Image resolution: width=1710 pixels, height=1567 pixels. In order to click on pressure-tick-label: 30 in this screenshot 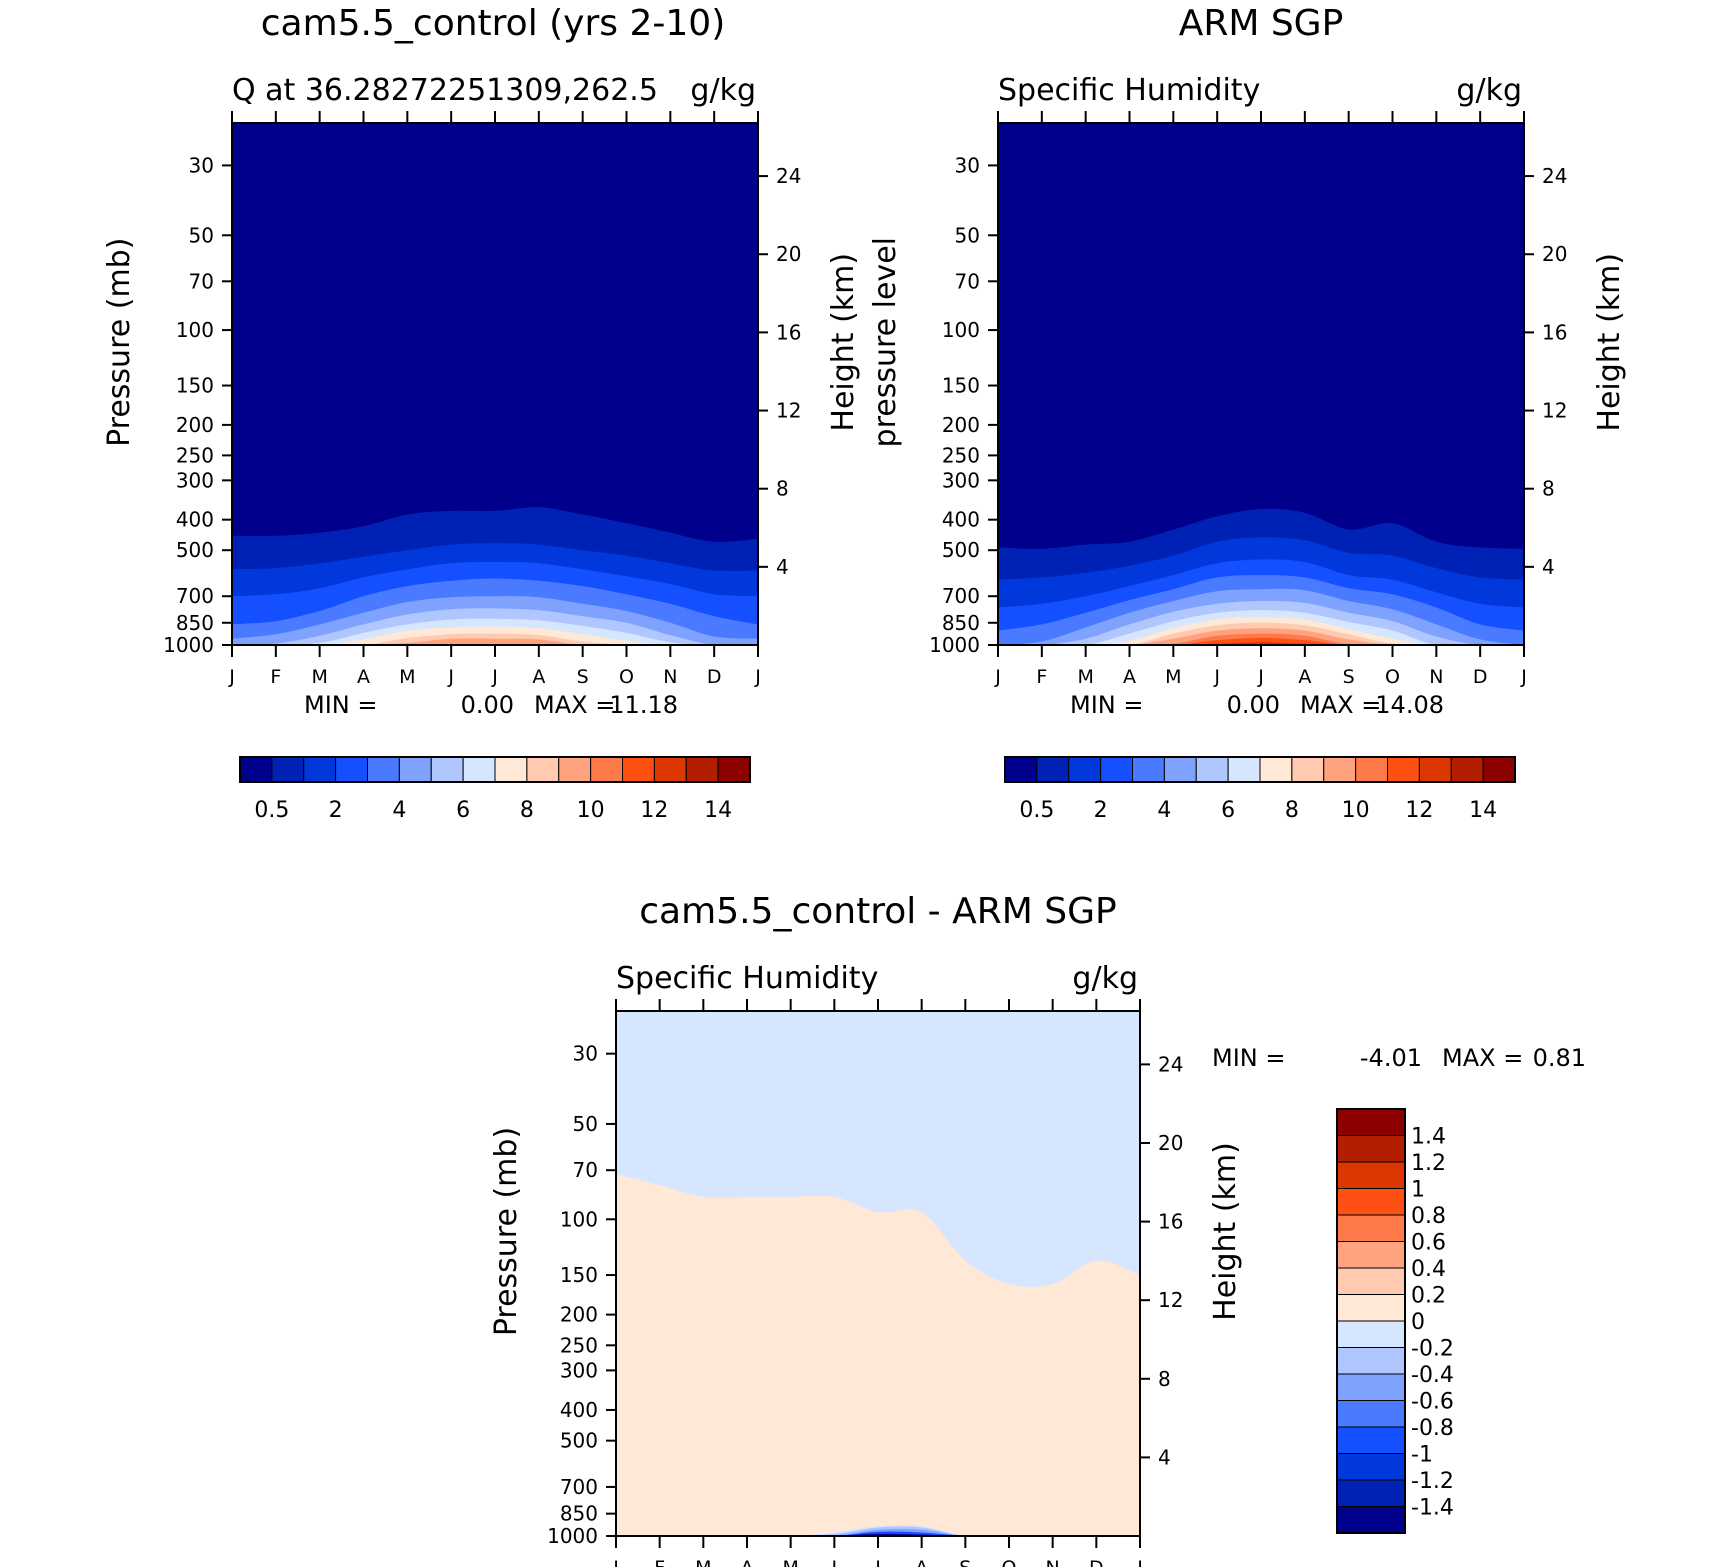, I will do `click(967, 165)`.